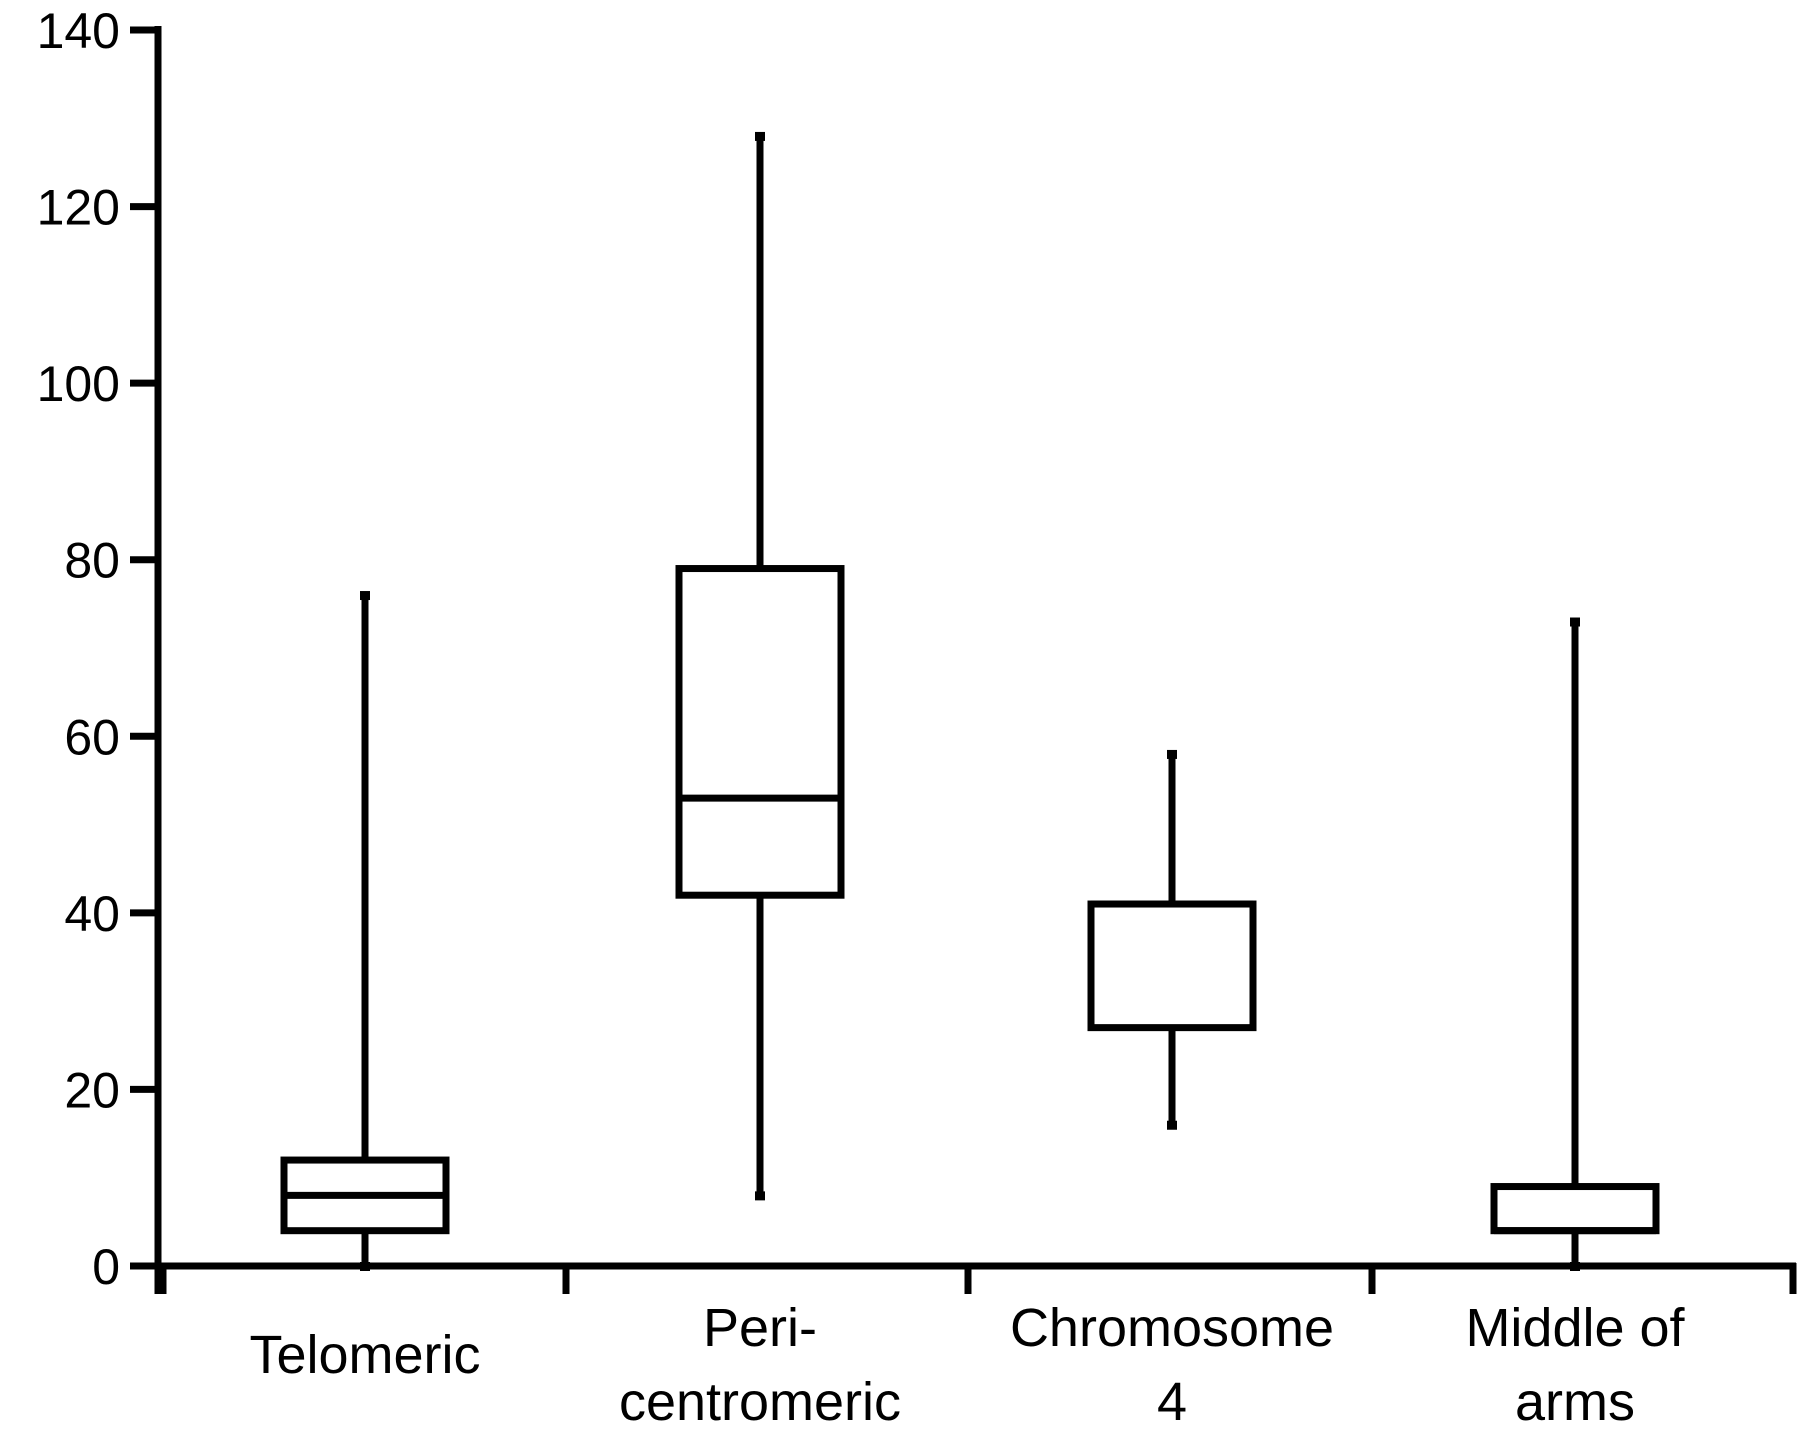  I want to click on category-label: Peri-, so click(760, 1328).